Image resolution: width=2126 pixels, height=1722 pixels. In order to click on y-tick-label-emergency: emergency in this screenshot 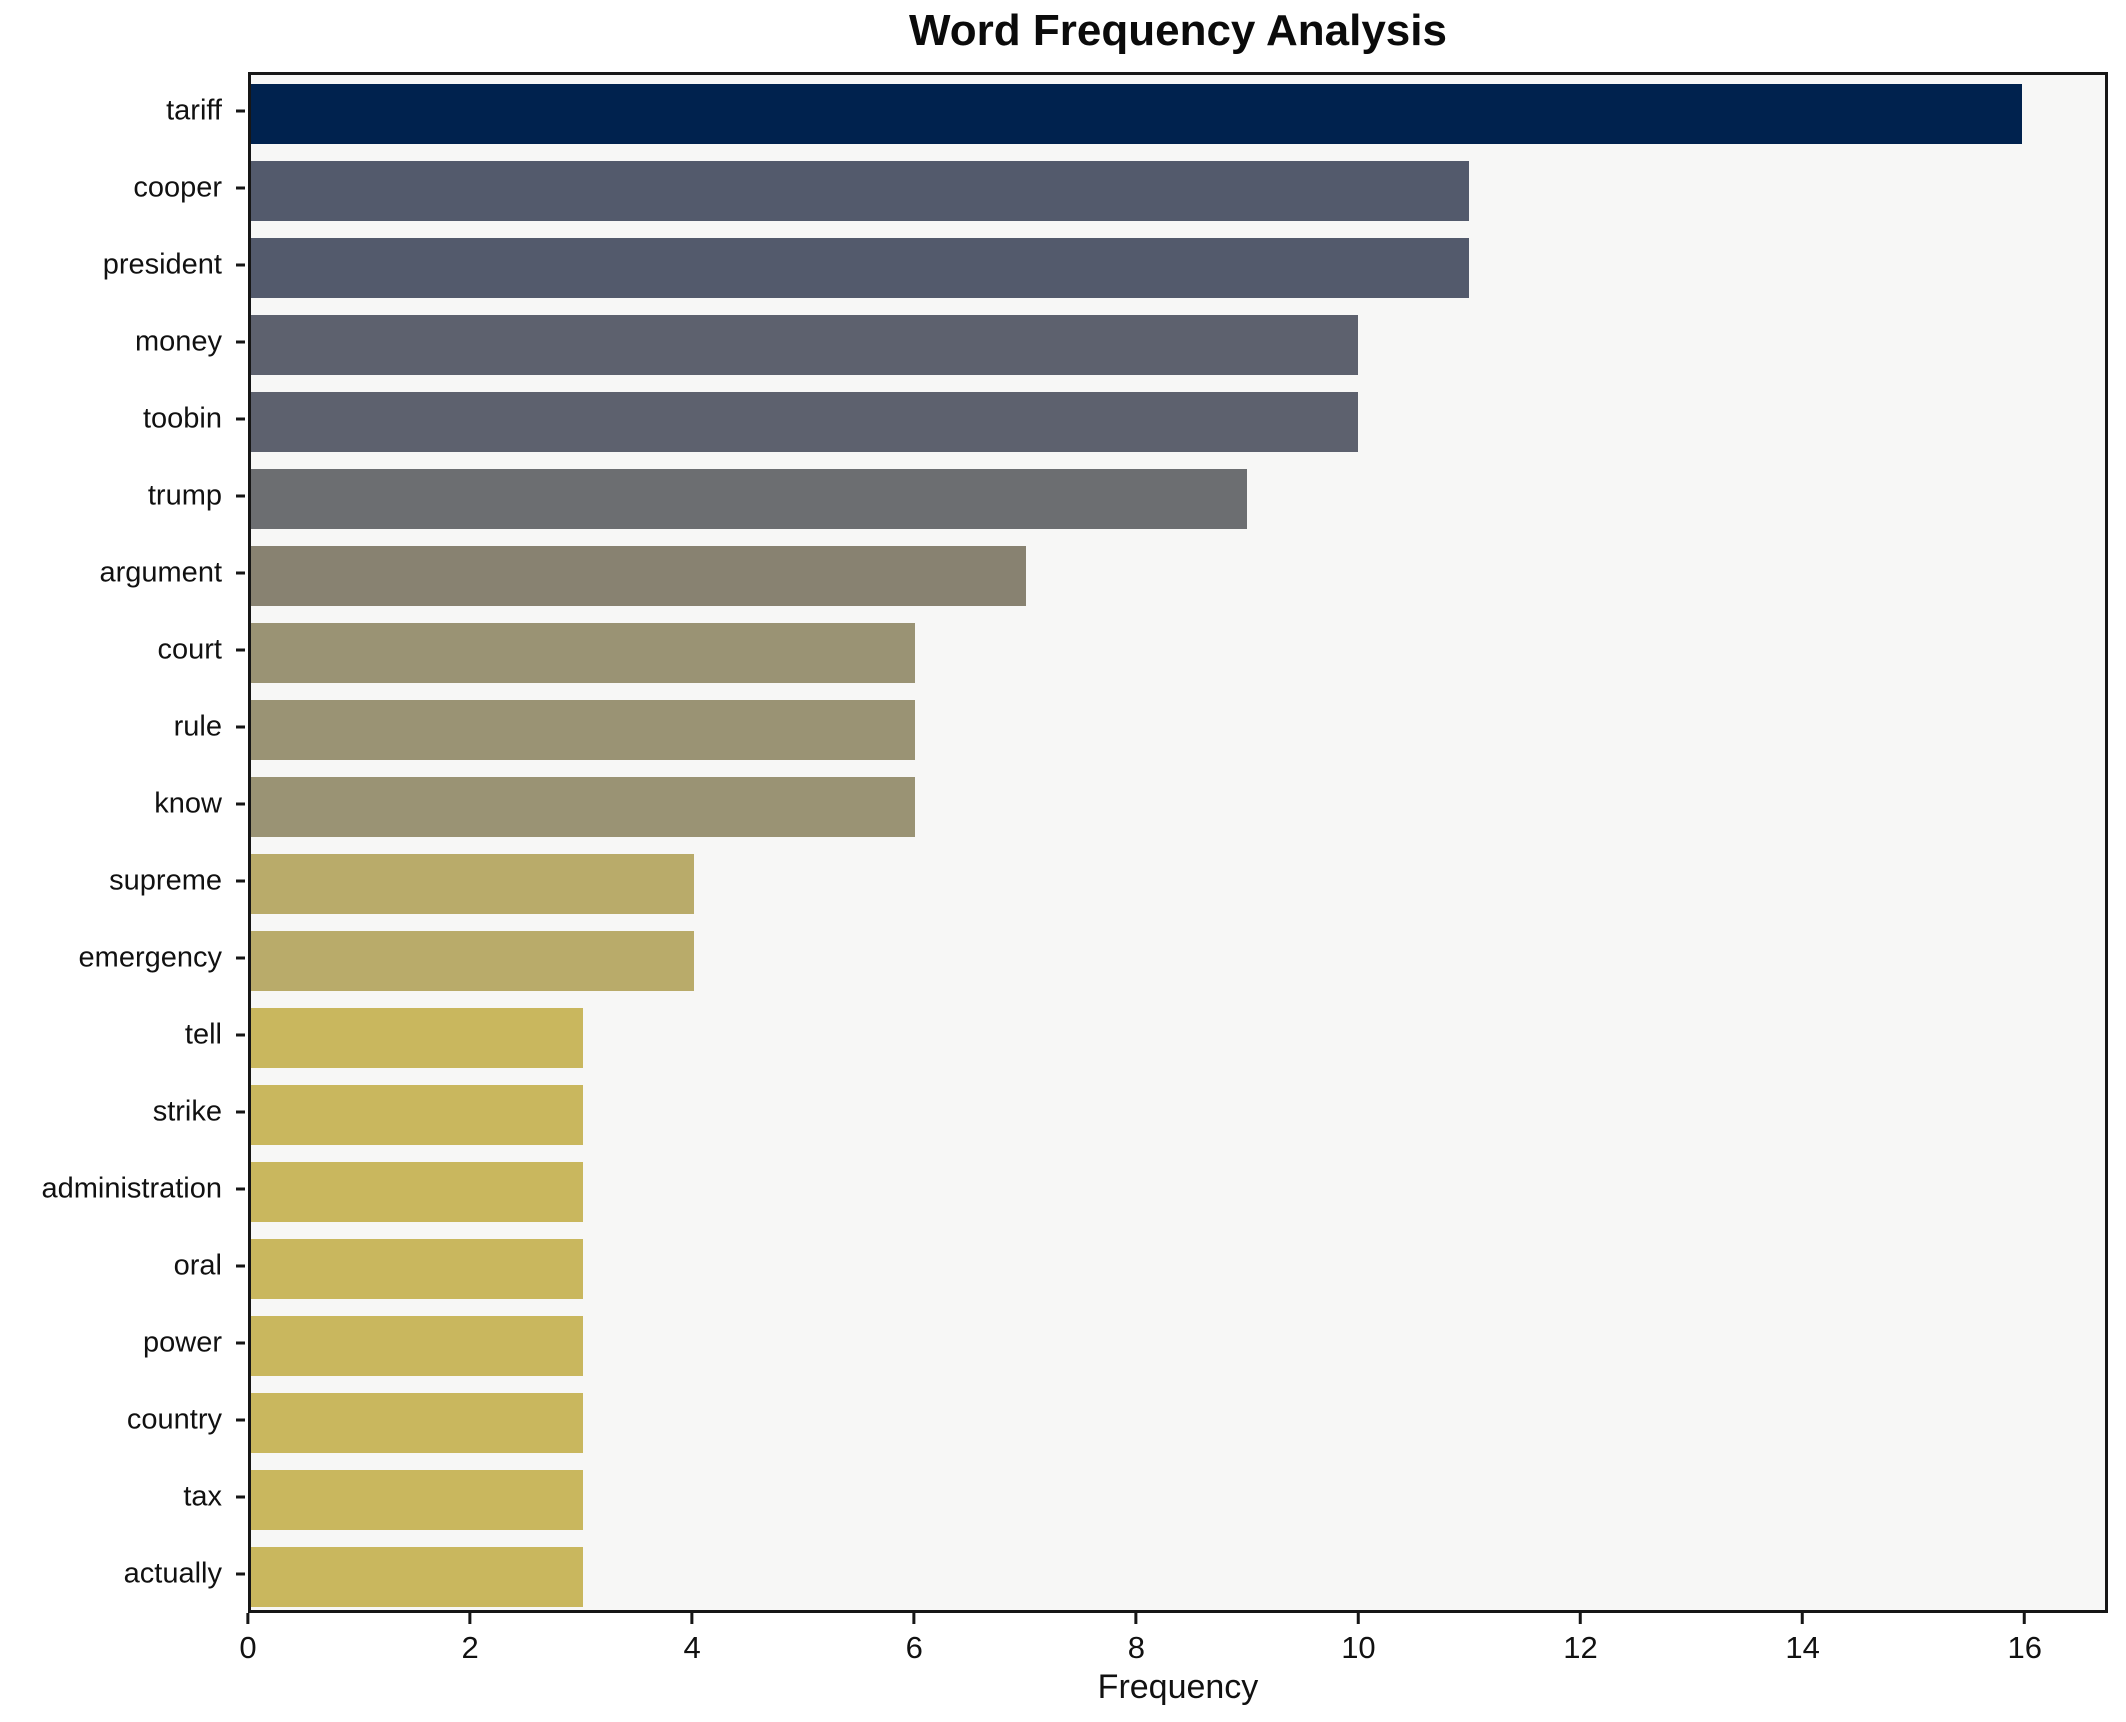, I will do `click(150, 957)`.